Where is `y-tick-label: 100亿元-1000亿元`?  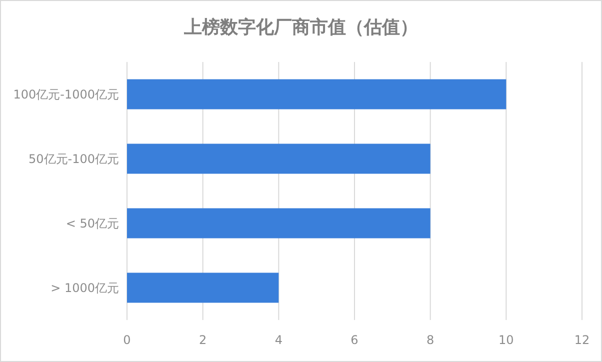
y-tick-label: 100亿元-1000亿元 is located at coordinates (66, 94).